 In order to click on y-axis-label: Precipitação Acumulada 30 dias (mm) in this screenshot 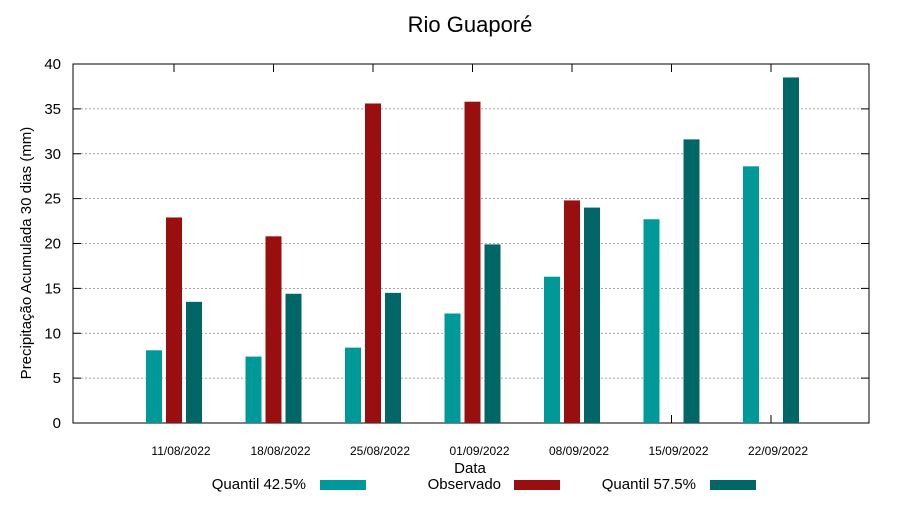, I will do `click(26, 253)`.